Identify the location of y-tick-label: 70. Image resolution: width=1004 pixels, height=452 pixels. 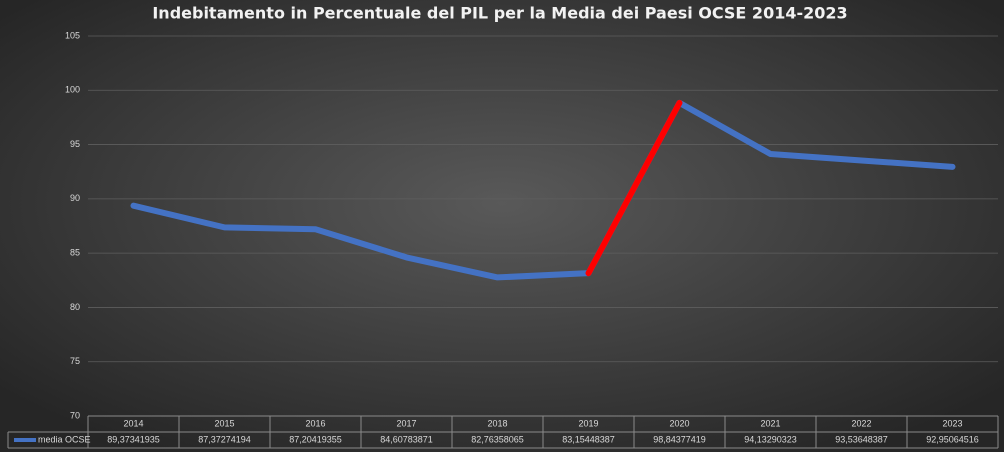
(75, 415).